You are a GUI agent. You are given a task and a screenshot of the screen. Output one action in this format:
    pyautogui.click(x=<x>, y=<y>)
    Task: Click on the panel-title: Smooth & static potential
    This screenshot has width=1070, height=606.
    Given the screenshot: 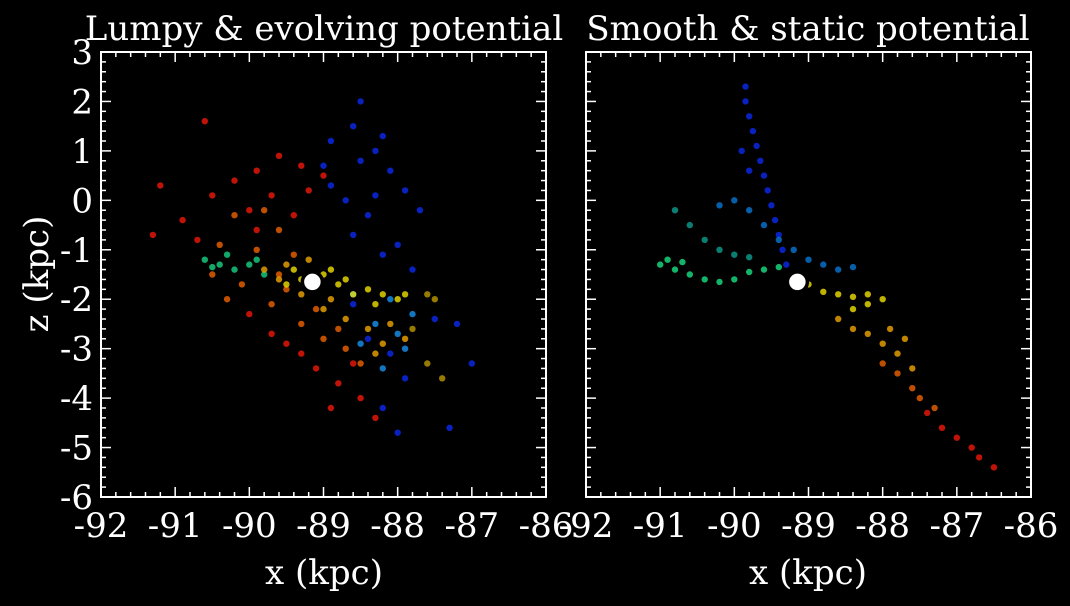 What is the action you would take?
    pyautogui.click(x=807, y=29)
    